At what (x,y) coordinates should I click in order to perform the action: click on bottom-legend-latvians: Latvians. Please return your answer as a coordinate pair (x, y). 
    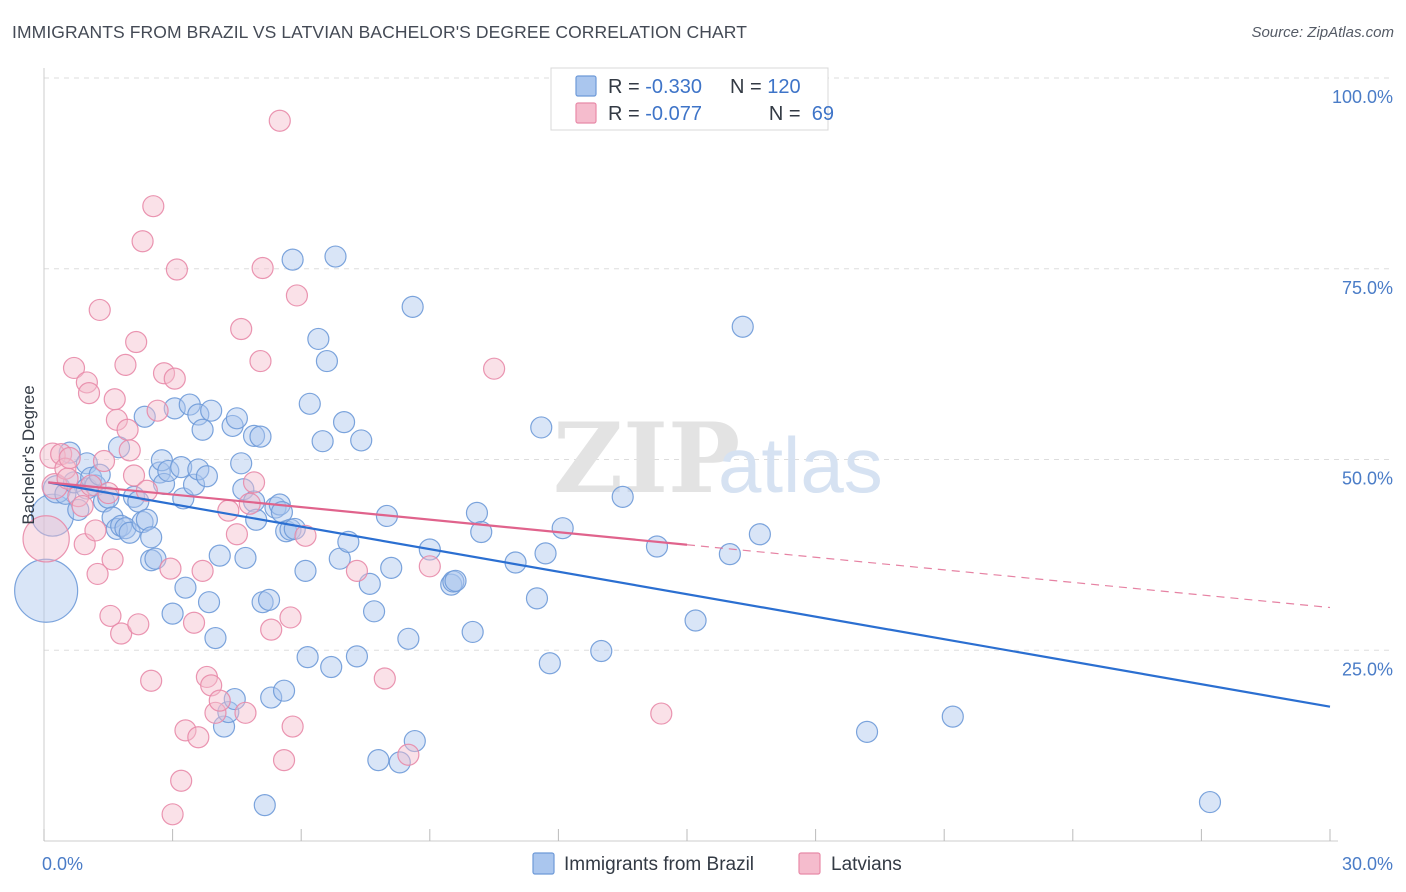
    Looking at the image, I should click on (866, 864).